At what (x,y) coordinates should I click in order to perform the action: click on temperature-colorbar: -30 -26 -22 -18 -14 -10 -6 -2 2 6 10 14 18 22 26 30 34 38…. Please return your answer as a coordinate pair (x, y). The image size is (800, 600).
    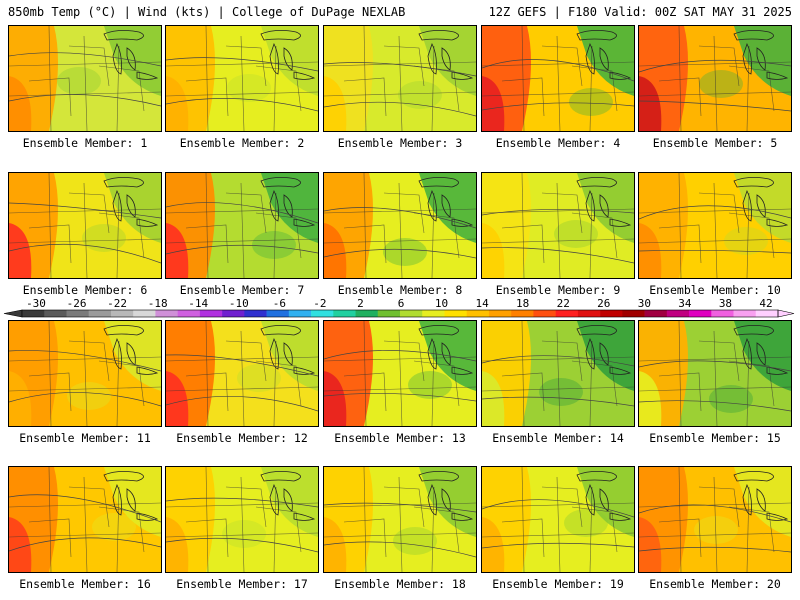
    Looking at the image, I should click on (399, 307).